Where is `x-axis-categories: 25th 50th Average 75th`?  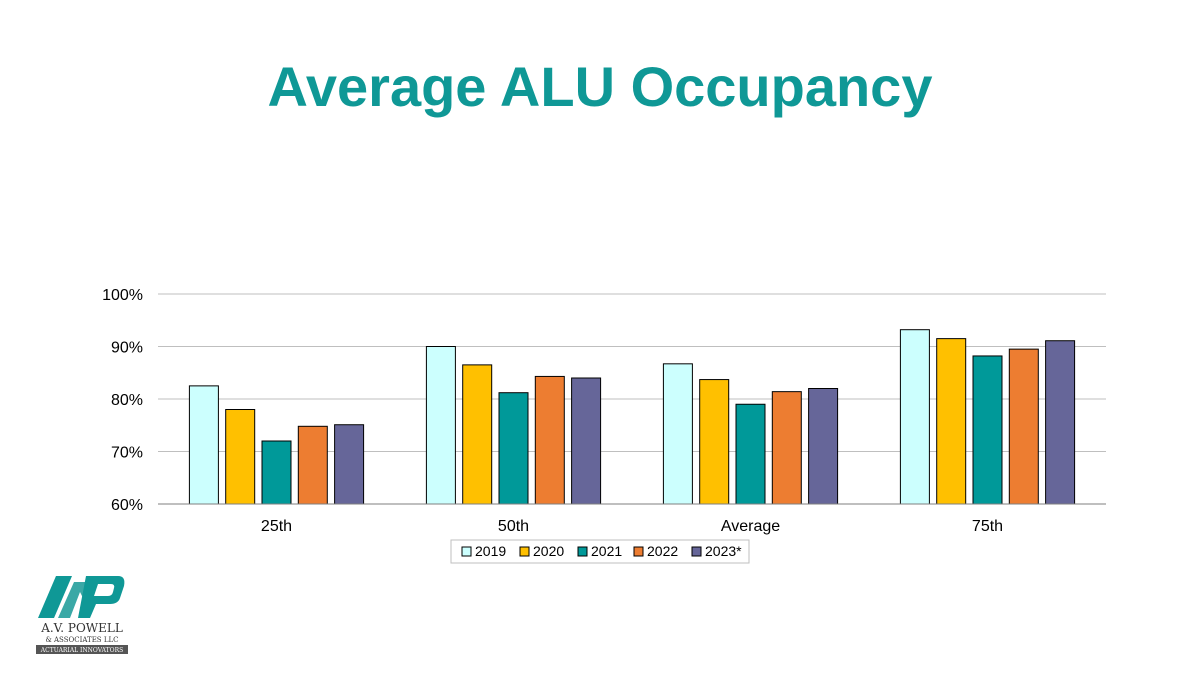 x-axis-categories: 25th 50th Average 75th is located at coordinates (632, 526).